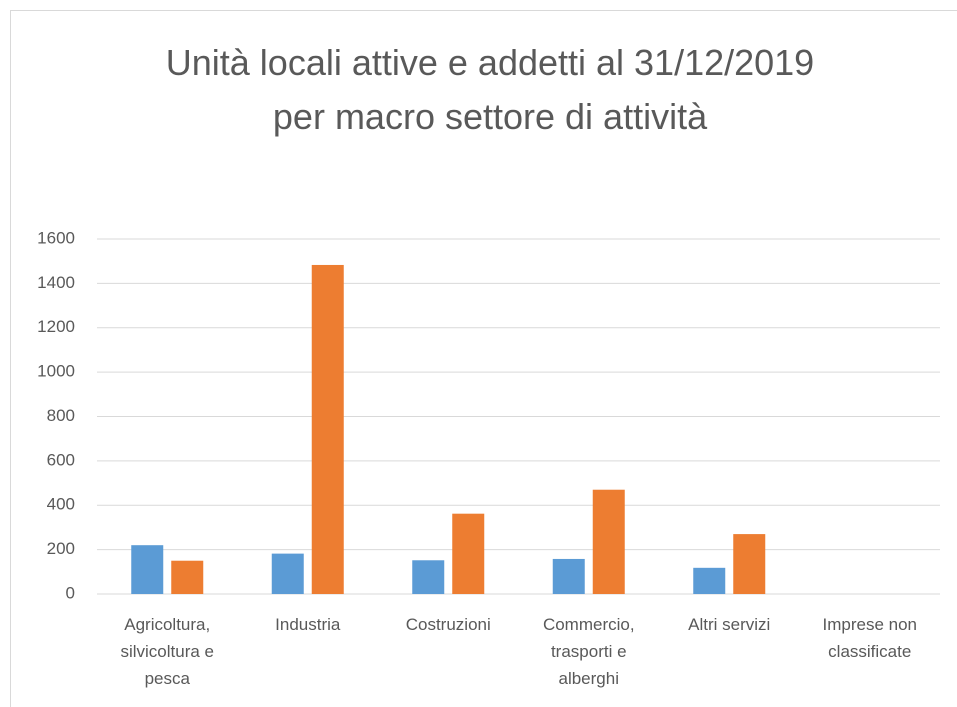  What do you see at coordinates (870, 638) in the screenshot?
I see `x-tick-label: Imprese non classificate` at bounding box center [870, 638].